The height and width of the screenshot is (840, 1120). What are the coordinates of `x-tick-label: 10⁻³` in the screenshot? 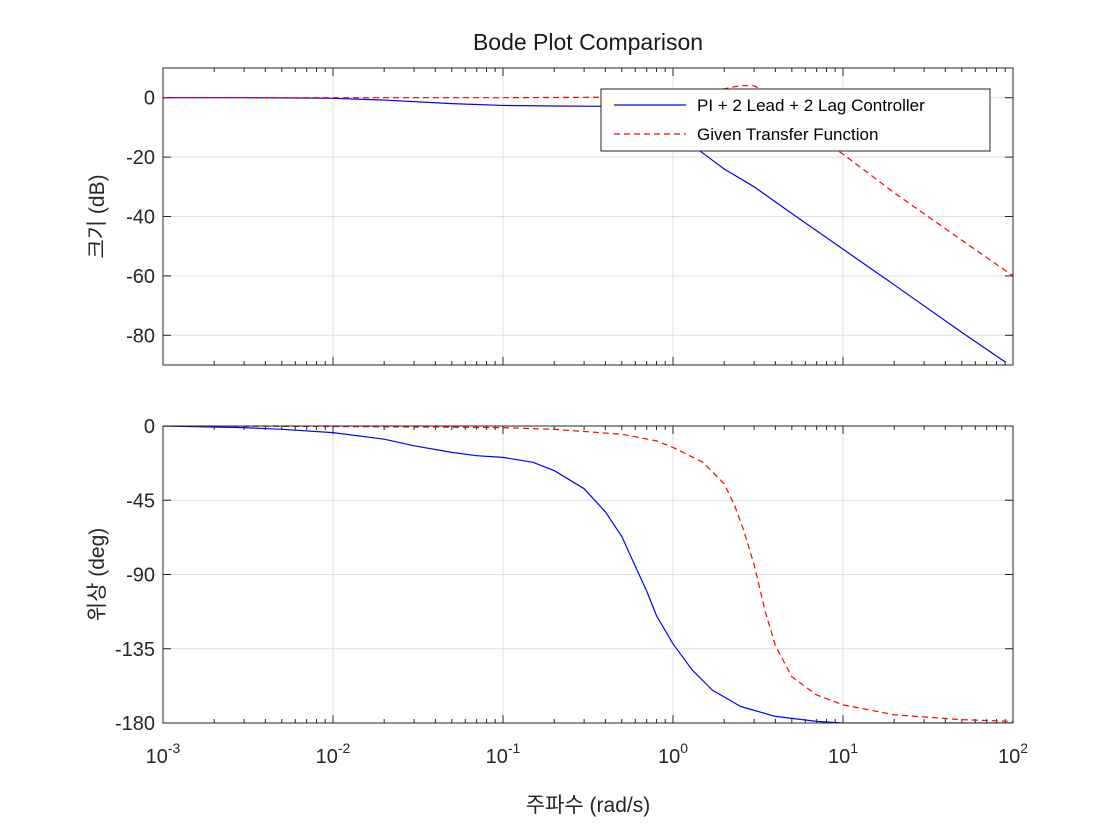 It's located at (163, 754).